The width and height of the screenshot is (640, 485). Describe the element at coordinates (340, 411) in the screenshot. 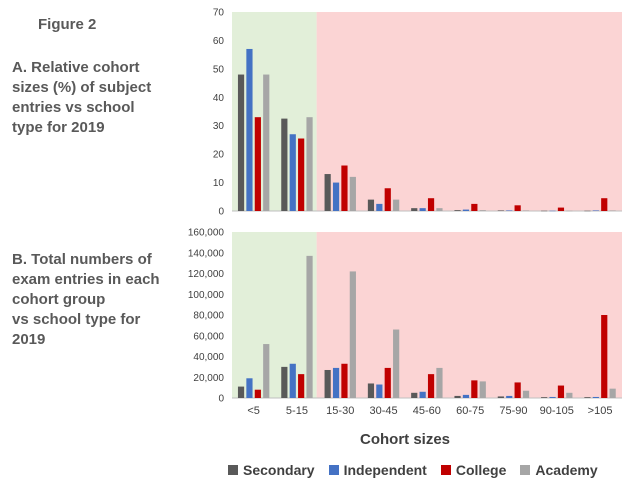

I see `x-tick-label: 15-30` at that location.